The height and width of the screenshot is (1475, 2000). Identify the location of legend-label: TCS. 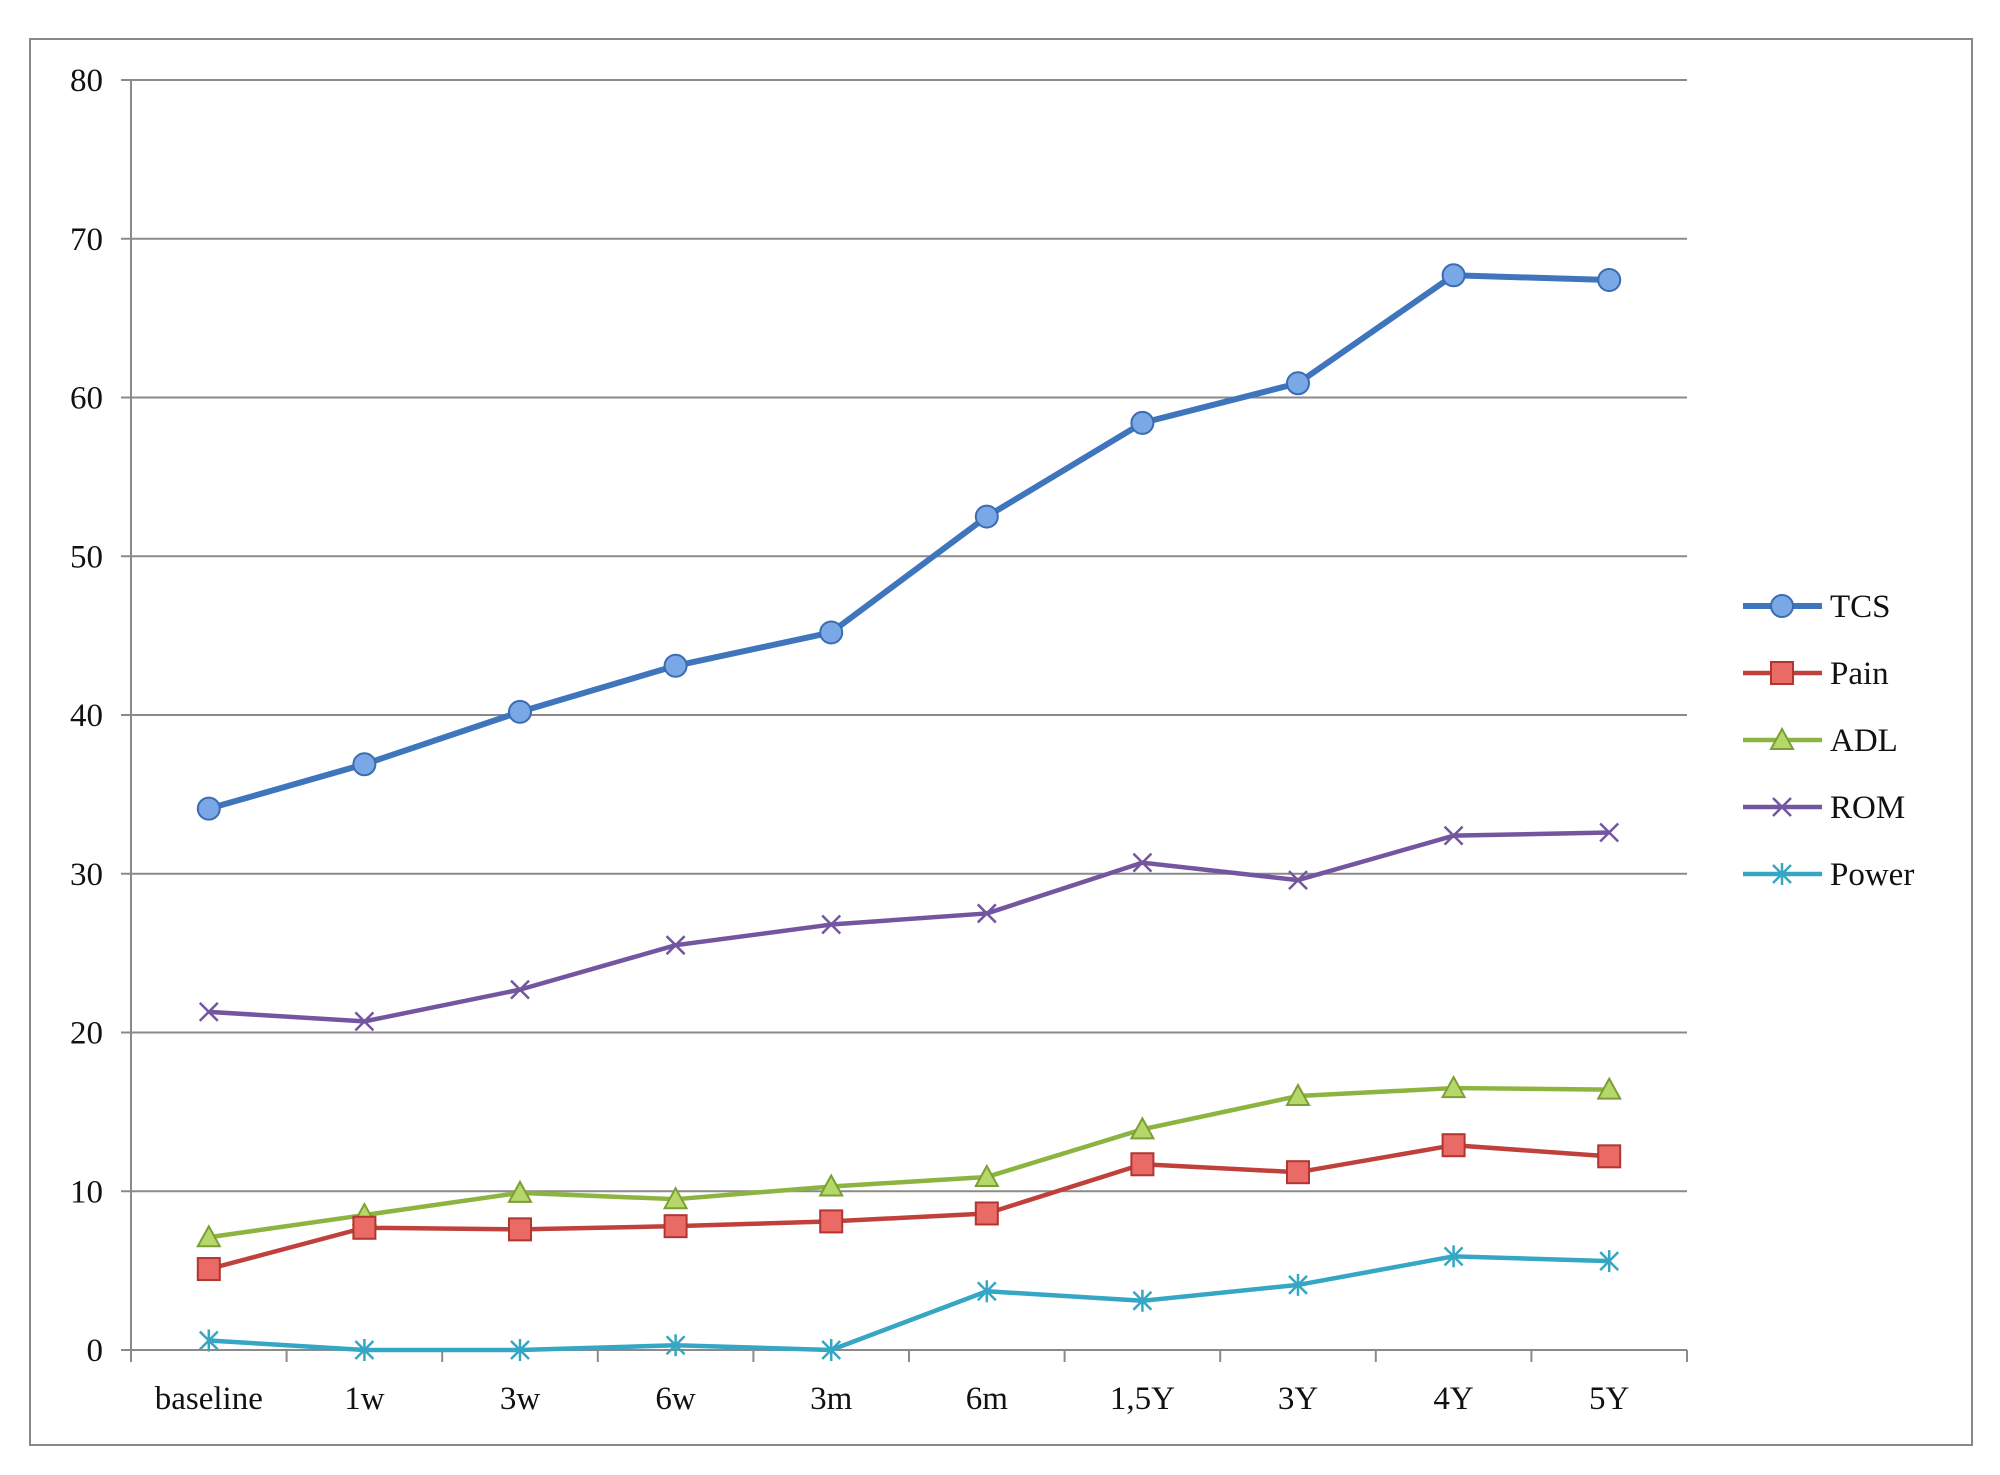
(1860, 607).